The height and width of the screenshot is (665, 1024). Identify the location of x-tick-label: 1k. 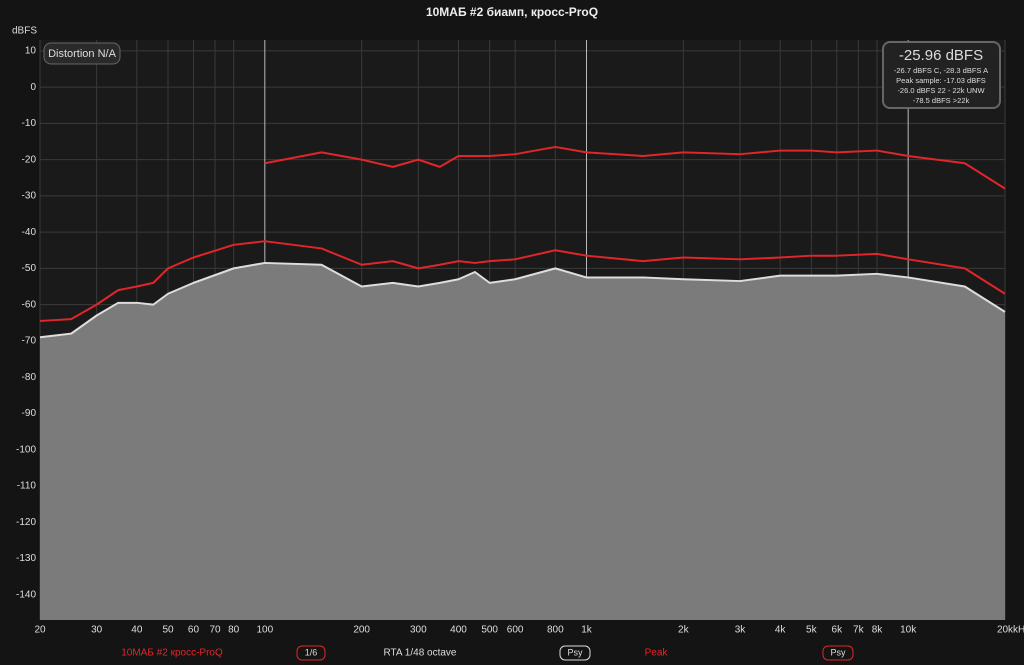
(587, 630).